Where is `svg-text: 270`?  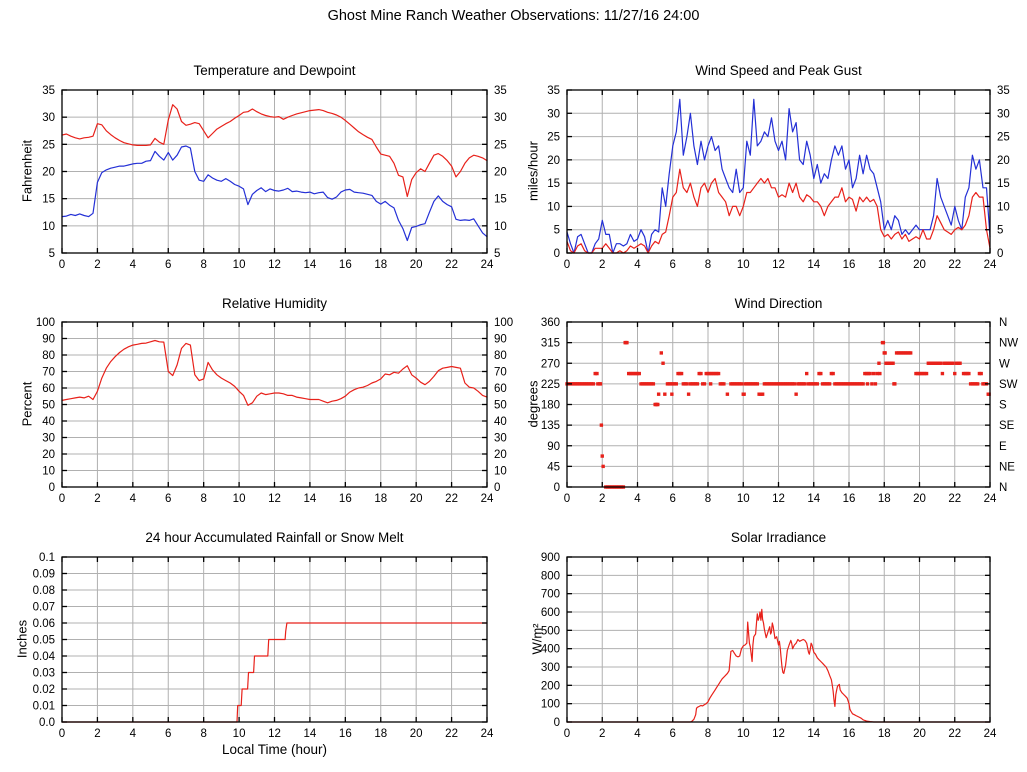
svg-text: 270 is located at coordinates (550, 364).